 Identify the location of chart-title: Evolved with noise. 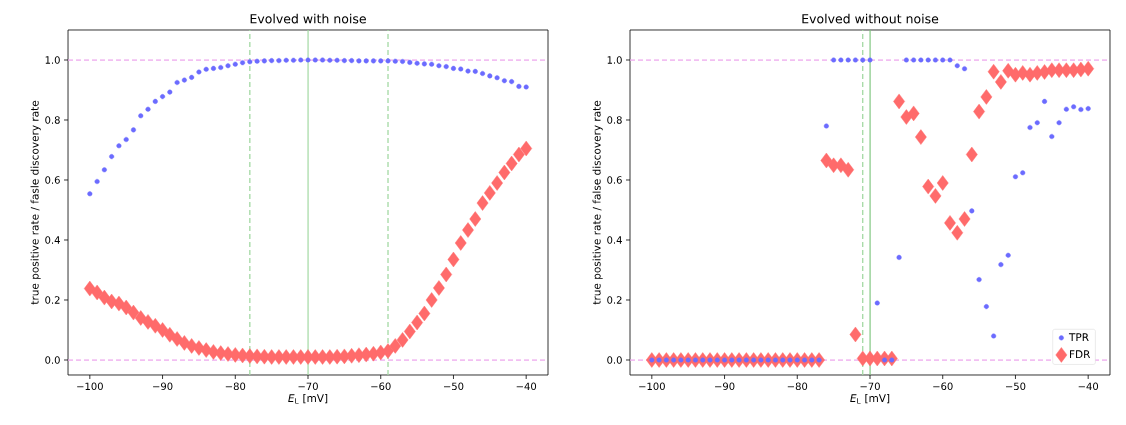
(308, 18).